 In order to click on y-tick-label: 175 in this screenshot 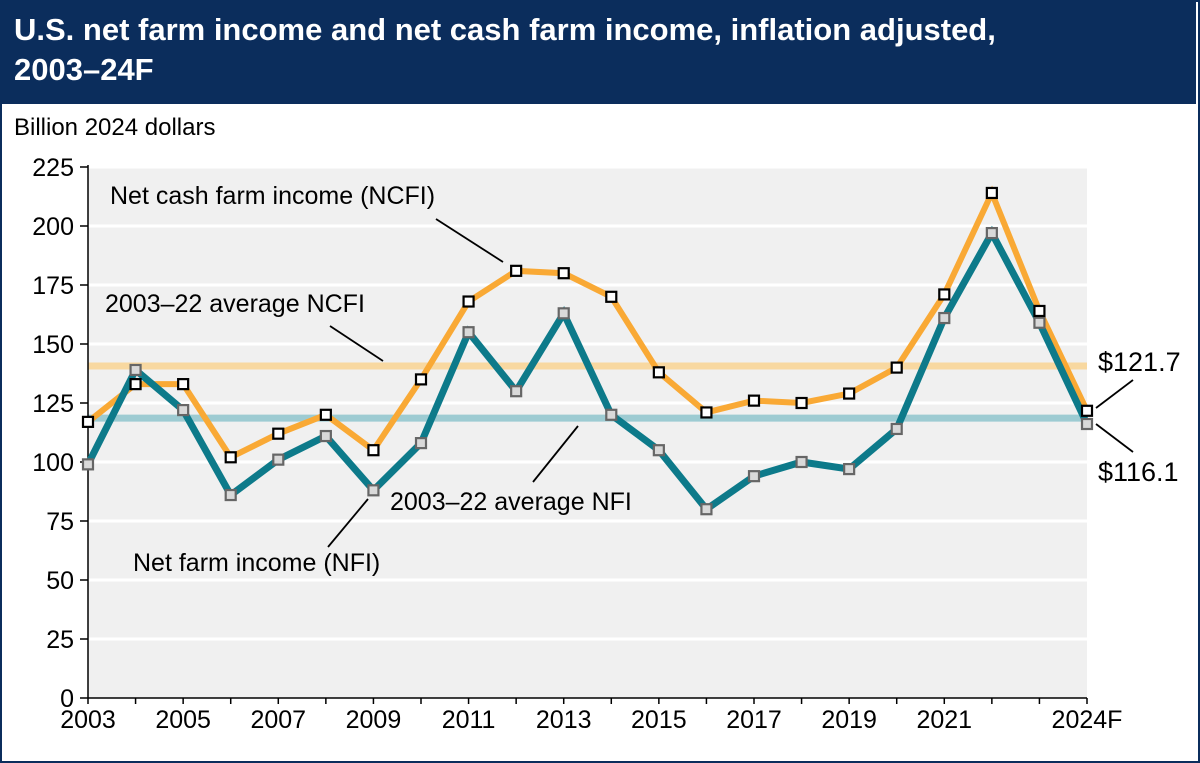, I will do `click(53, 286)`.